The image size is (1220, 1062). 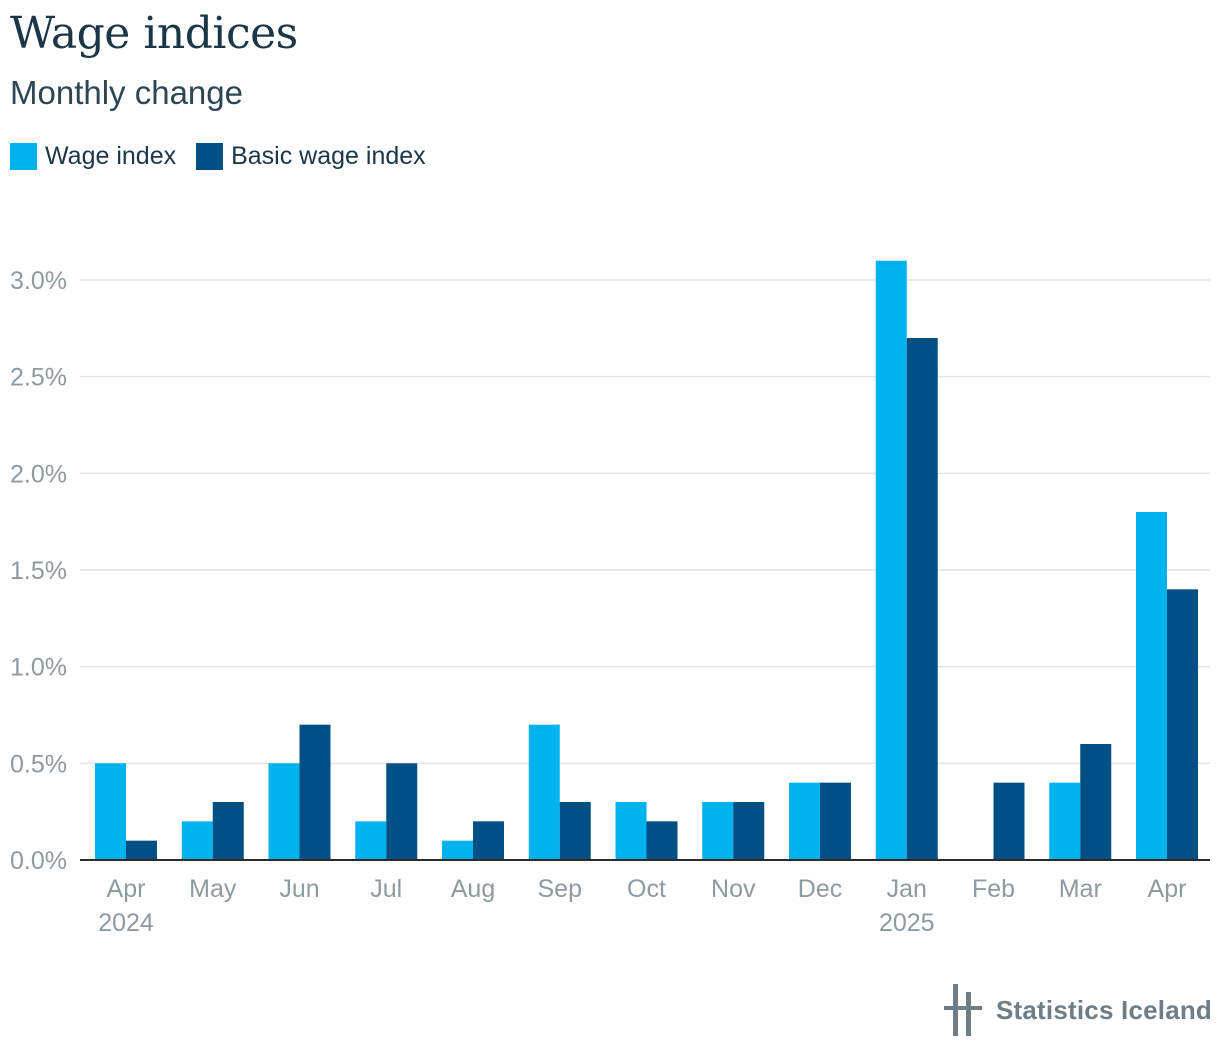 I want to click on y-tick-label: 2.0%, so click(x=38, y=474).